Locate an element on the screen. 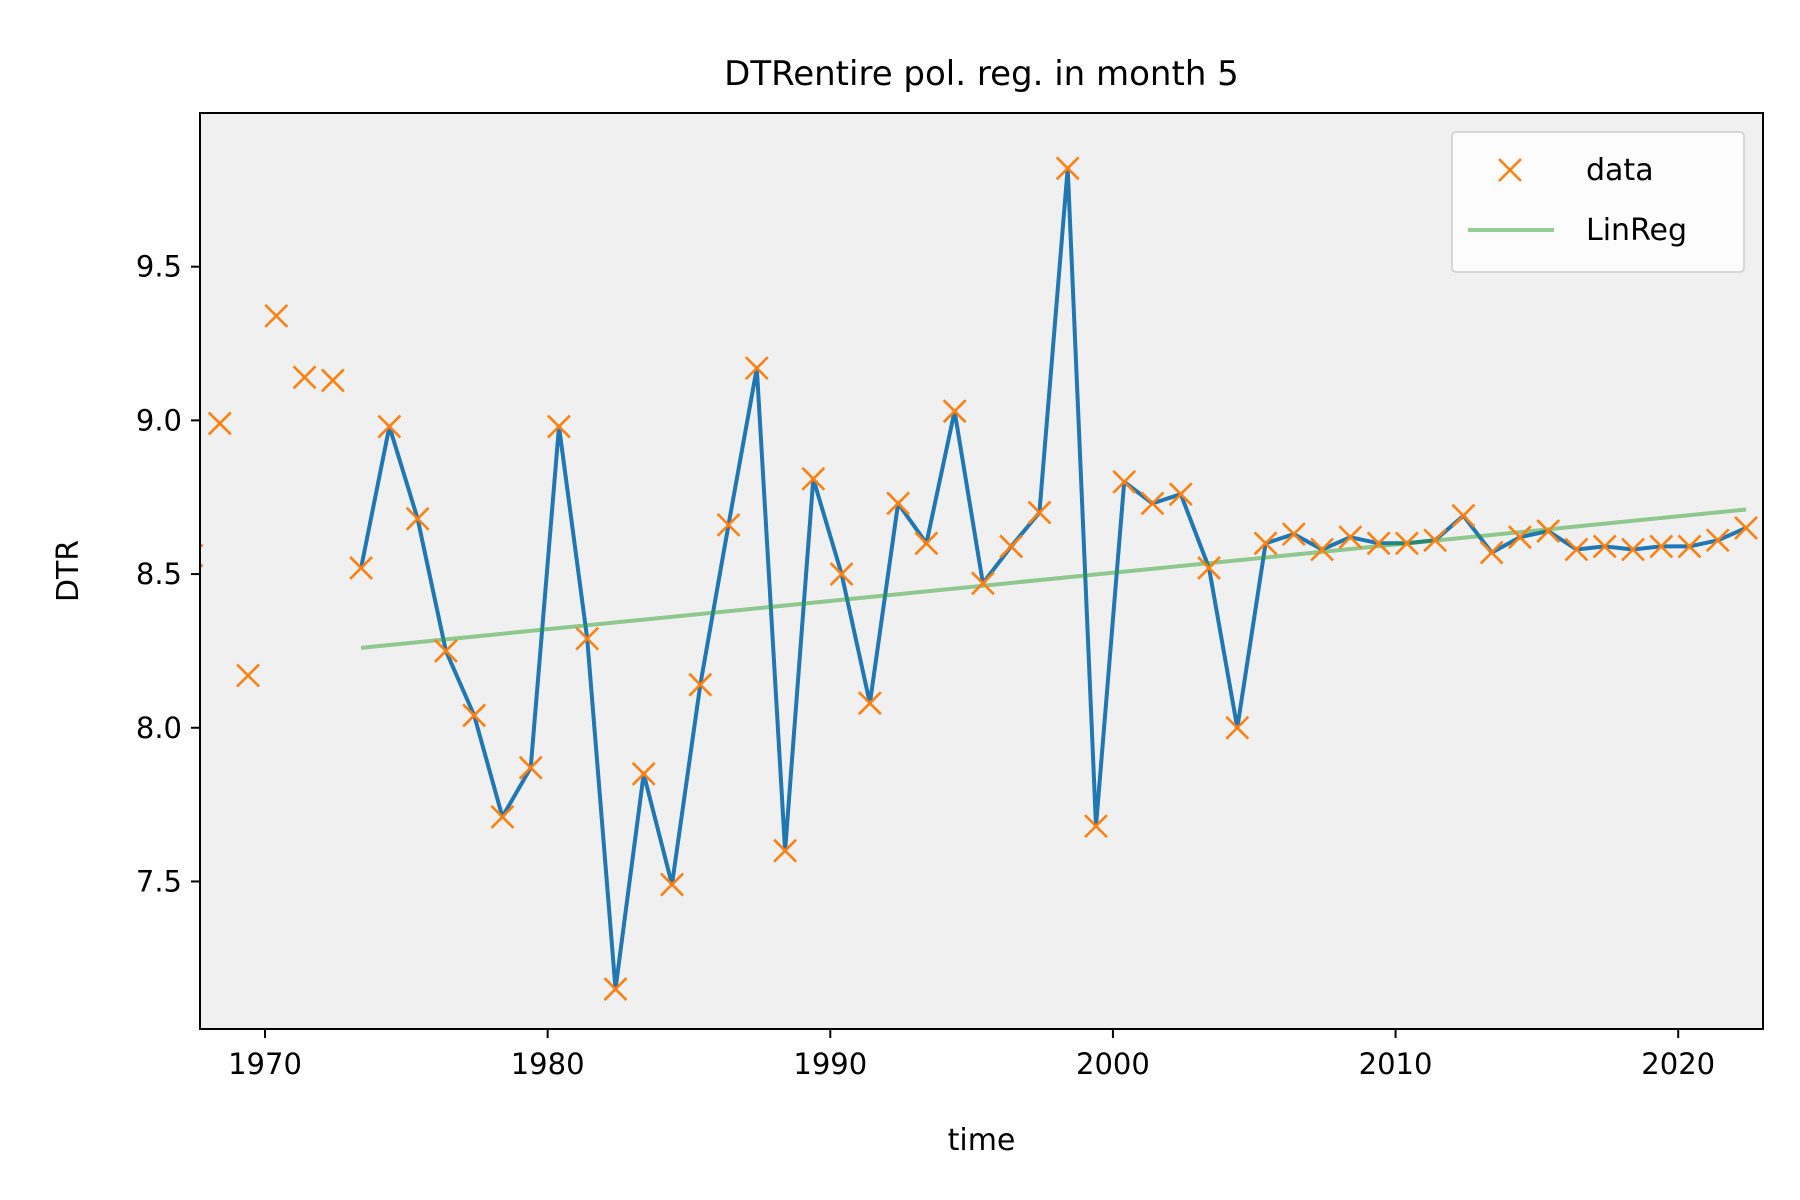 The height and width of the screenshot is (1200, 1800). y-tick-label: 7.5 is located at coordinates (159, 881).